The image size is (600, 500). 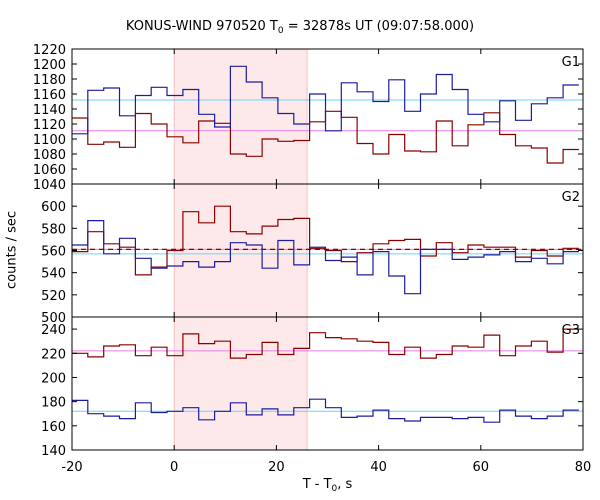 I want to click on panel-g3-label: G3, so click(x=571, y=330).